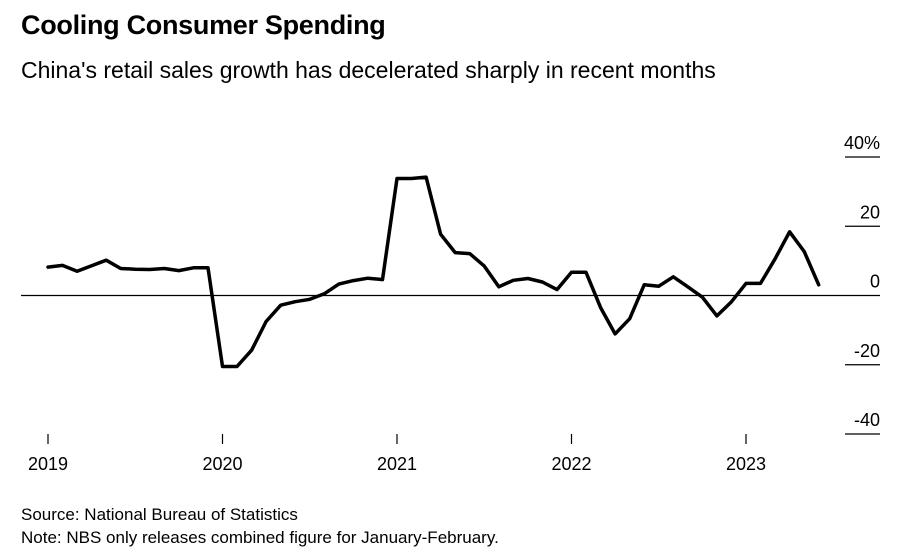 This screenshot has height=559, width=917. Describe the element at coordinates (397, 464) in the screenshot. I see `x-tick-label: 2021` at that location.